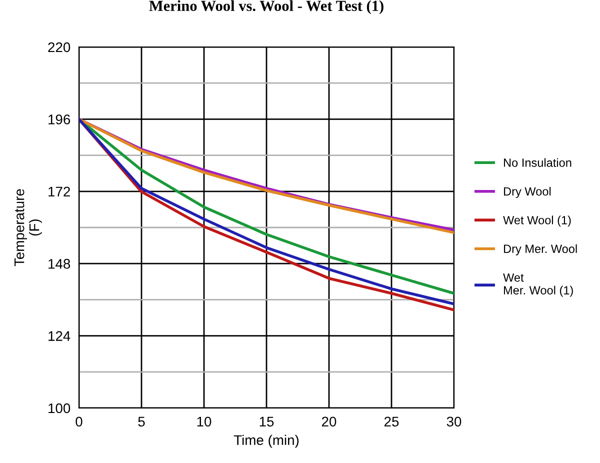 This screenshot has height=463, width=600. What do you see at coordinates (538, 162) in the screenshot?
I see `legend-label: No Insulation` at bounding box center [538, 162].